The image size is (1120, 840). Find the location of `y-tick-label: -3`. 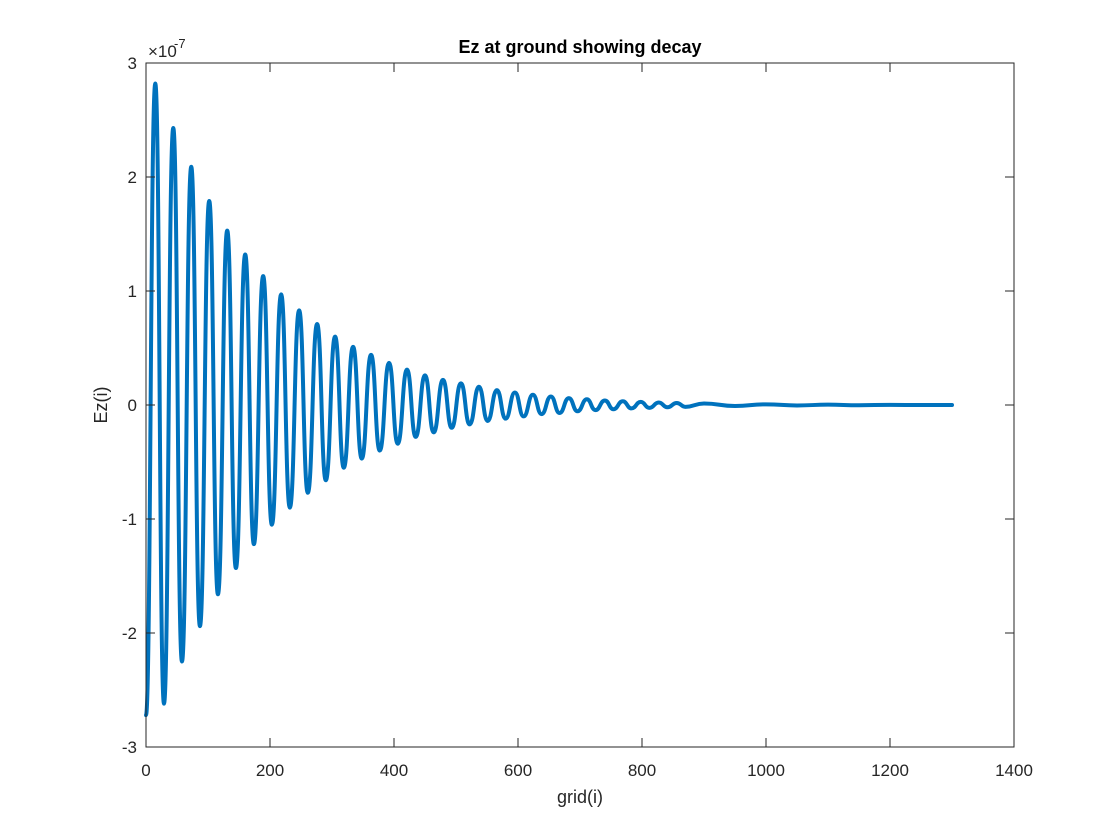

y-tick-label: -3 is located at coordinates (129, 747).